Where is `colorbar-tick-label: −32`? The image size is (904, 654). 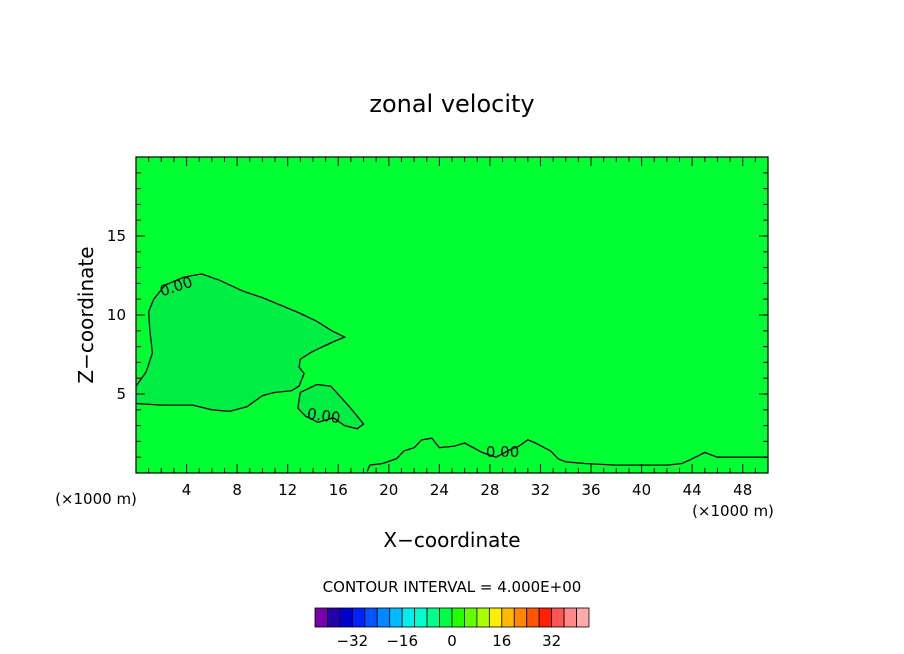
colorbar-tick-label: −32 is located at coordinates (353, 641).